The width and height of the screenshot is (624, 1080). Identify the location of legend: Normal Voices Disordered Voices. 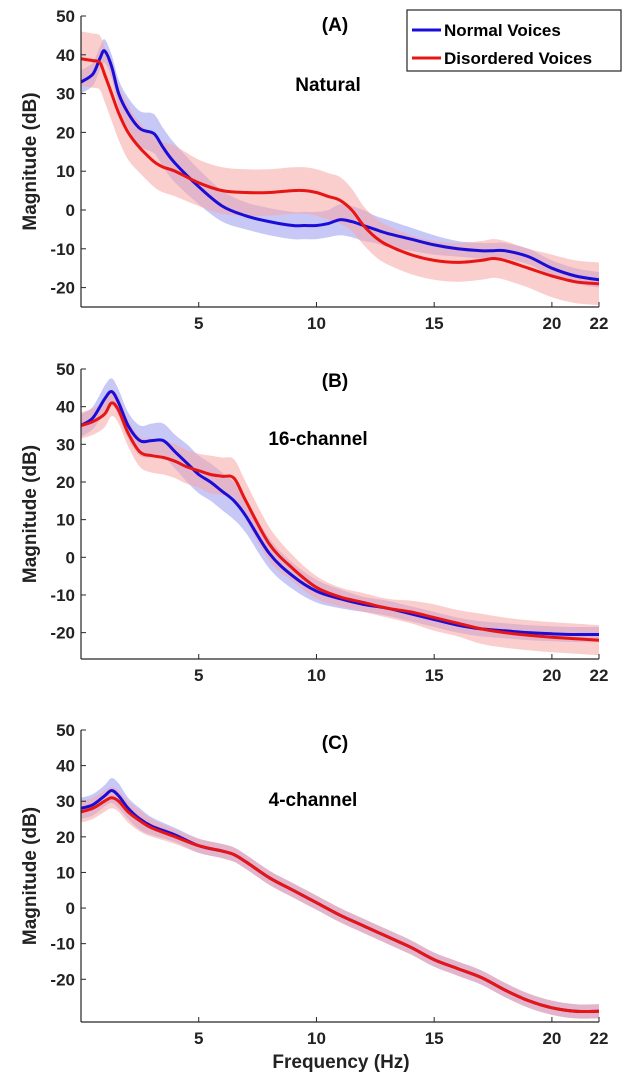
(514, 40).